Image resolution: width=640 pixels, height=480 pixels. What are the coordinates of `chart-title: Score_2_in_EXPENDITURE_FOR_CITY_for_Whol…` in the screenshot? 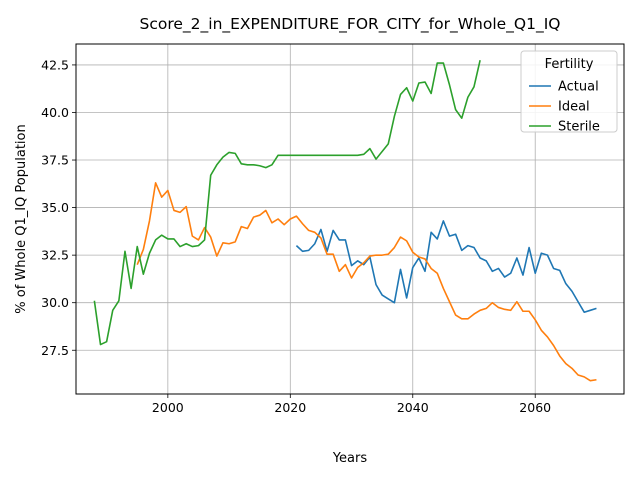 It's located at (349, 24).